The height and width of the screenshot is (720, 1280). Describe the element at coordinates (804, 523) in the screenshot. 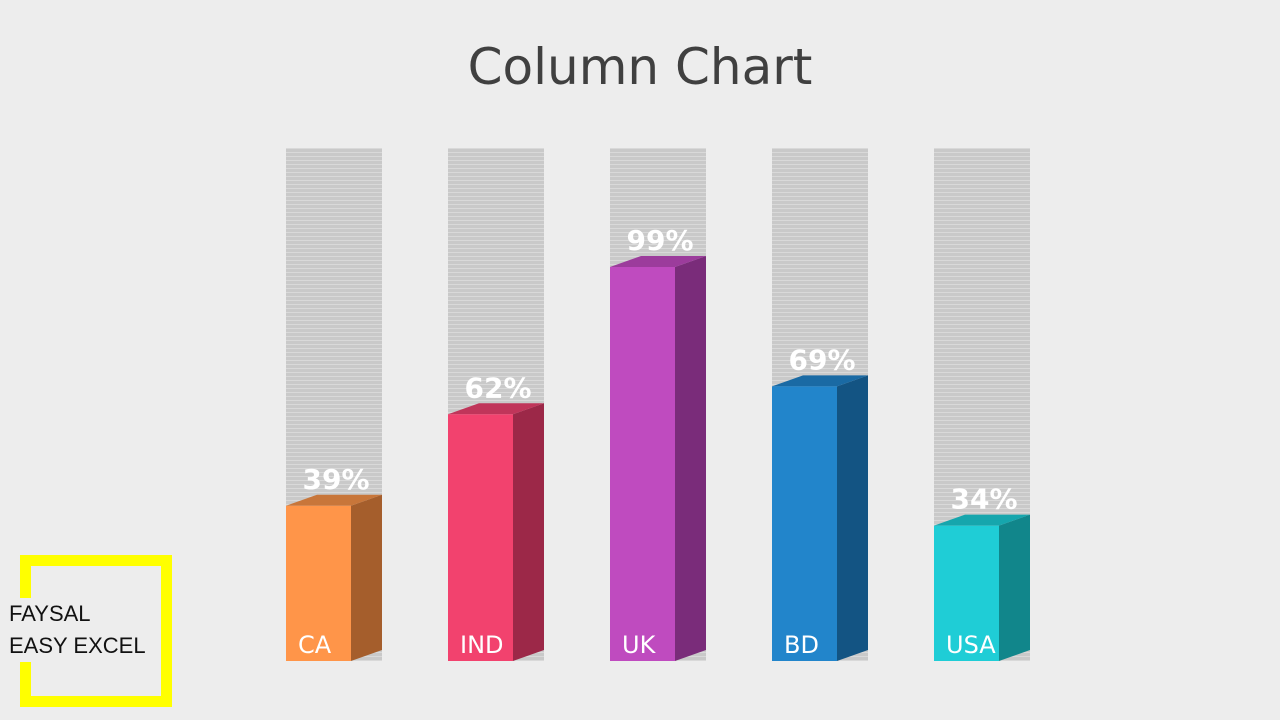

I see `bar-bd` at that location.